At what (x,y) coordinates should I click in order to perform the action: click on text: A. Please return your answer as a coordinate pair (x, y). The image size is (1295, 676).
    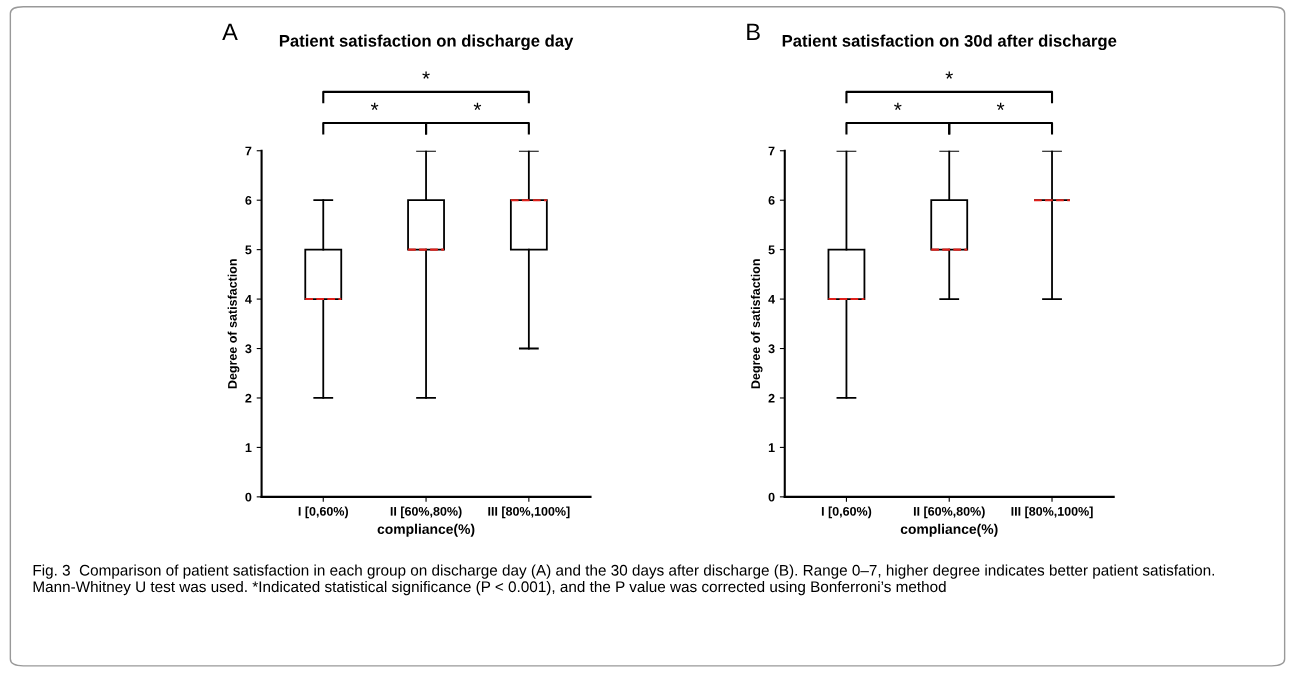
    Looking at the image, I should click on (230, 31).